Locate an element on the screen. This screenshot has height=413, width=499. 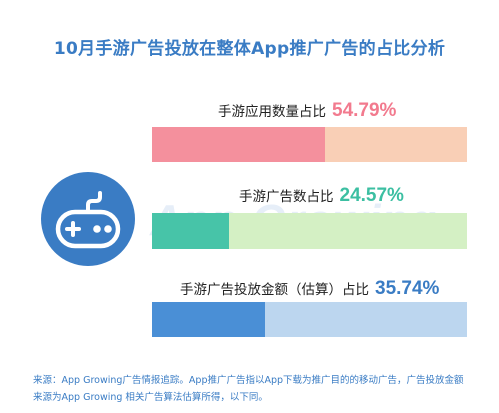
bar-ad-spend is located at coordinates (309, 319).